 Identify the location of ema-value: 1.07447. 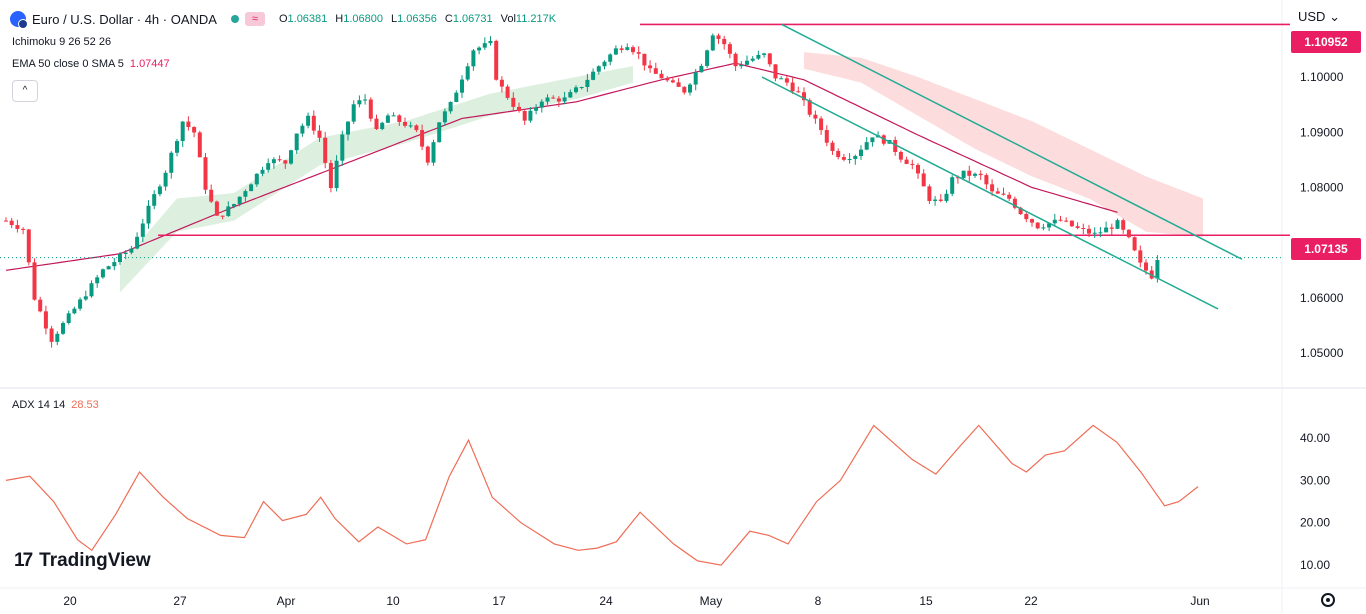
(149, 64).